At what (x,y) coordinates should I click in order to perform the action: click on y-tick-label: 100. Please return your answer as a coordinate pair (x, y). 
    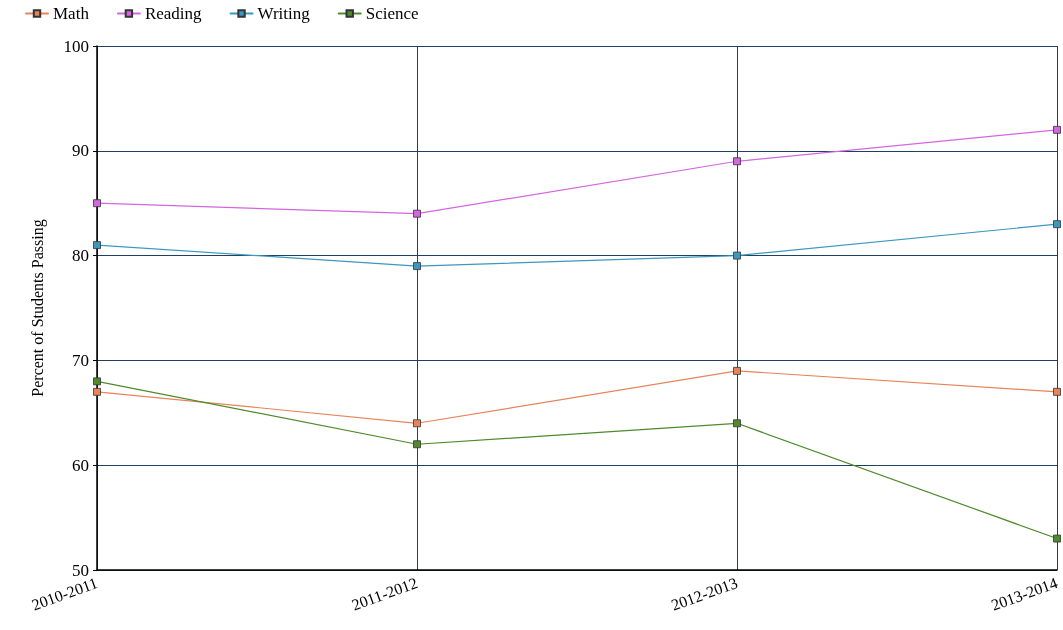
    Looking at the image, I should click on (76, 46).